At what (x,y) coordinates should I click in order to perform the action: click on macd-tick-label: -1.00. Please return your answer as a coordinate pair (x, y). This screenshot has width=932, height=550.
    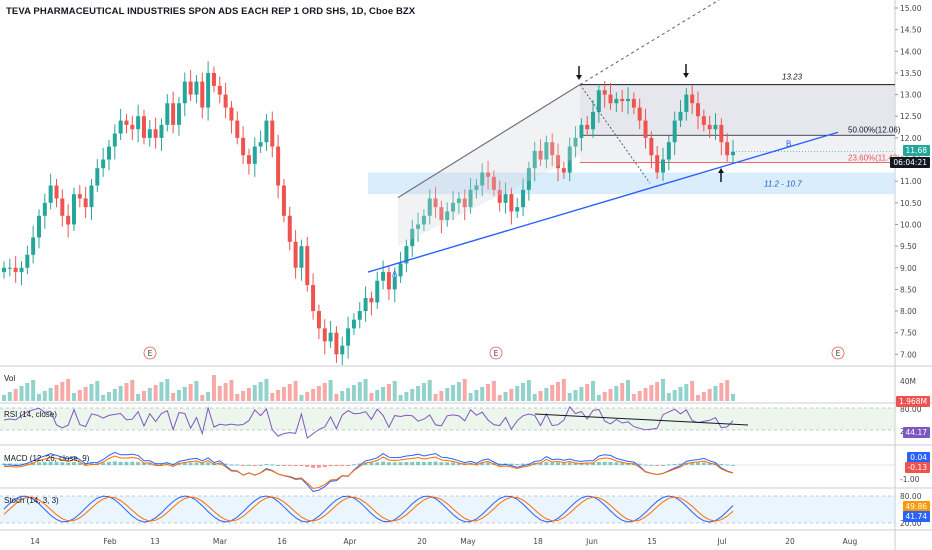
    Looking at the image, I should click on (910, 479).